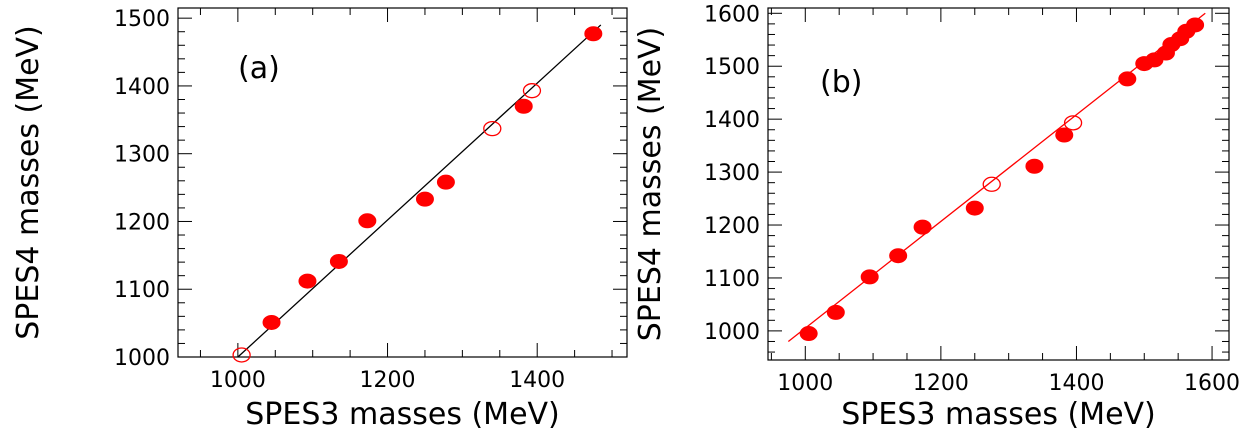 This screenshot has height=442, width=1256. Describe the element at coordinates (841, 82) in the screenshot. I see `panel-label: (b)` at that location.